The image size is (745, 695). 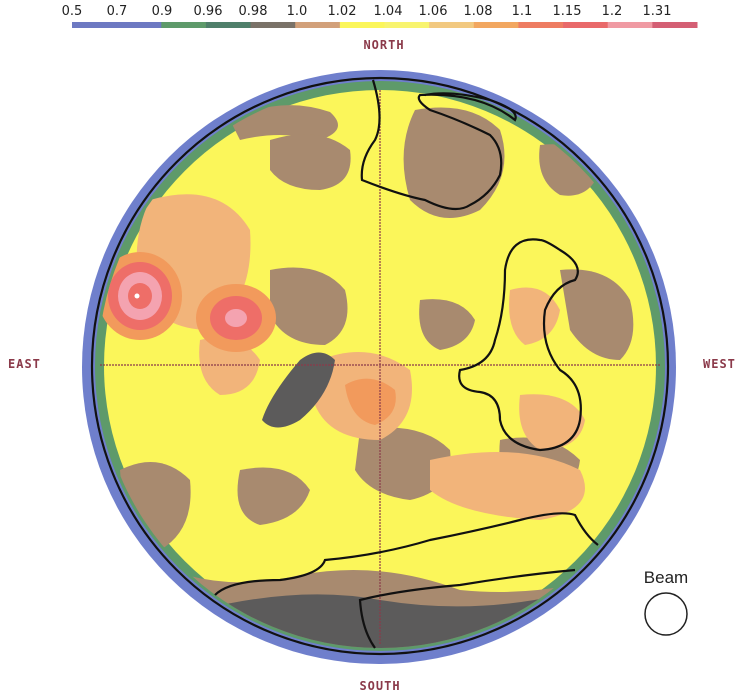 What do you see at coordinates (379, 686) in the screenshot?
I see `label-south: SOUTH` at bounding box center [379, 686].